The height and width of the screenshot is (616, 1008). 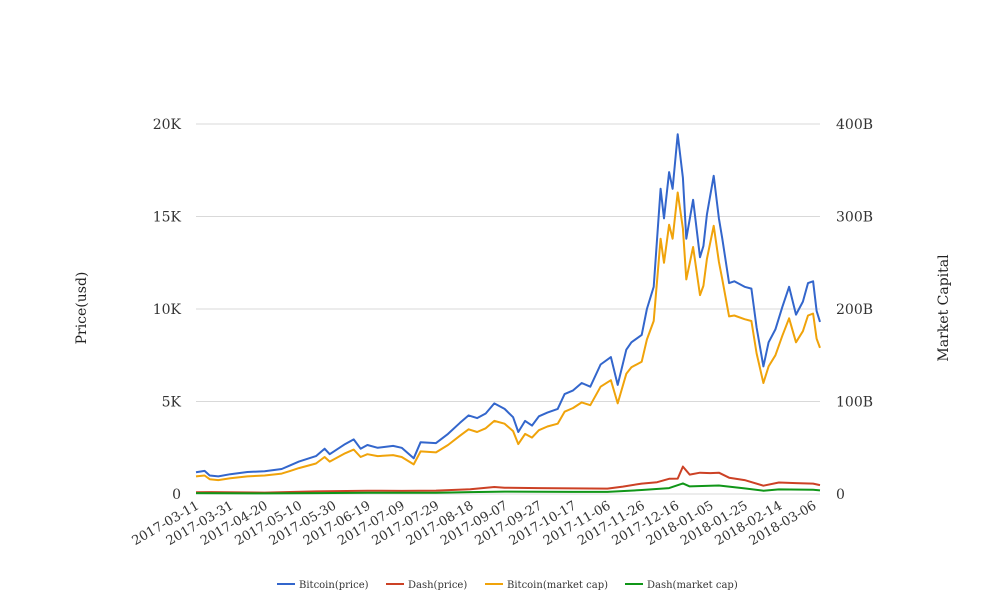 I want to click on series-line-dash-market-cap, so click(x=508, y=488).